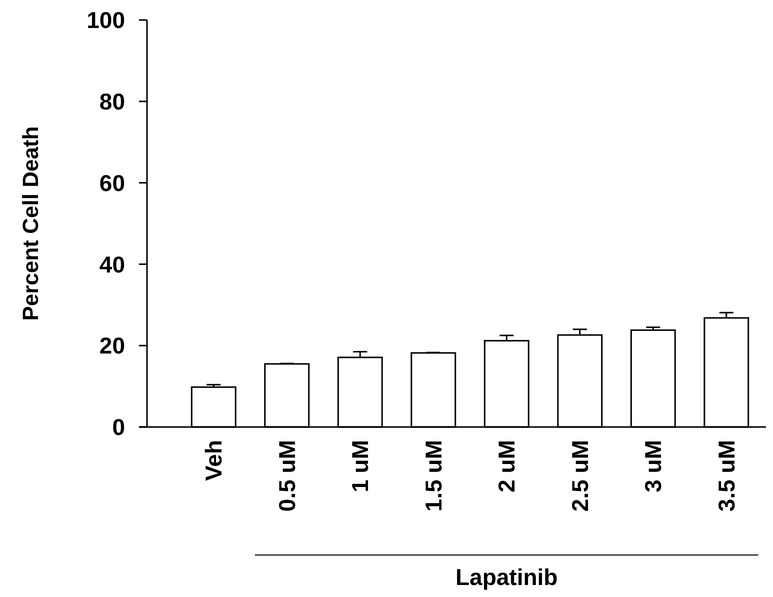 The width and height of the screenshot is (773, 597). I want to click on y-tick-label: 0, so click(118, 427).